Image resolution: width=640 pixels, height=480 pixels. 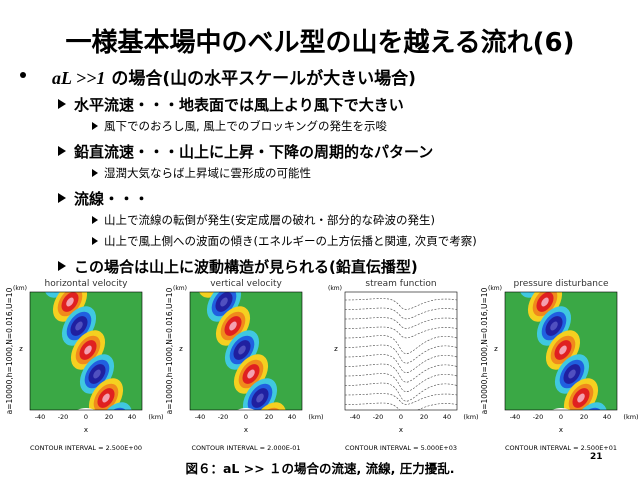 What do you see at coordinates (87, 284) in the screenshot?
I see `panel-title: horizontal velocity` at bounding box center [87, 284].